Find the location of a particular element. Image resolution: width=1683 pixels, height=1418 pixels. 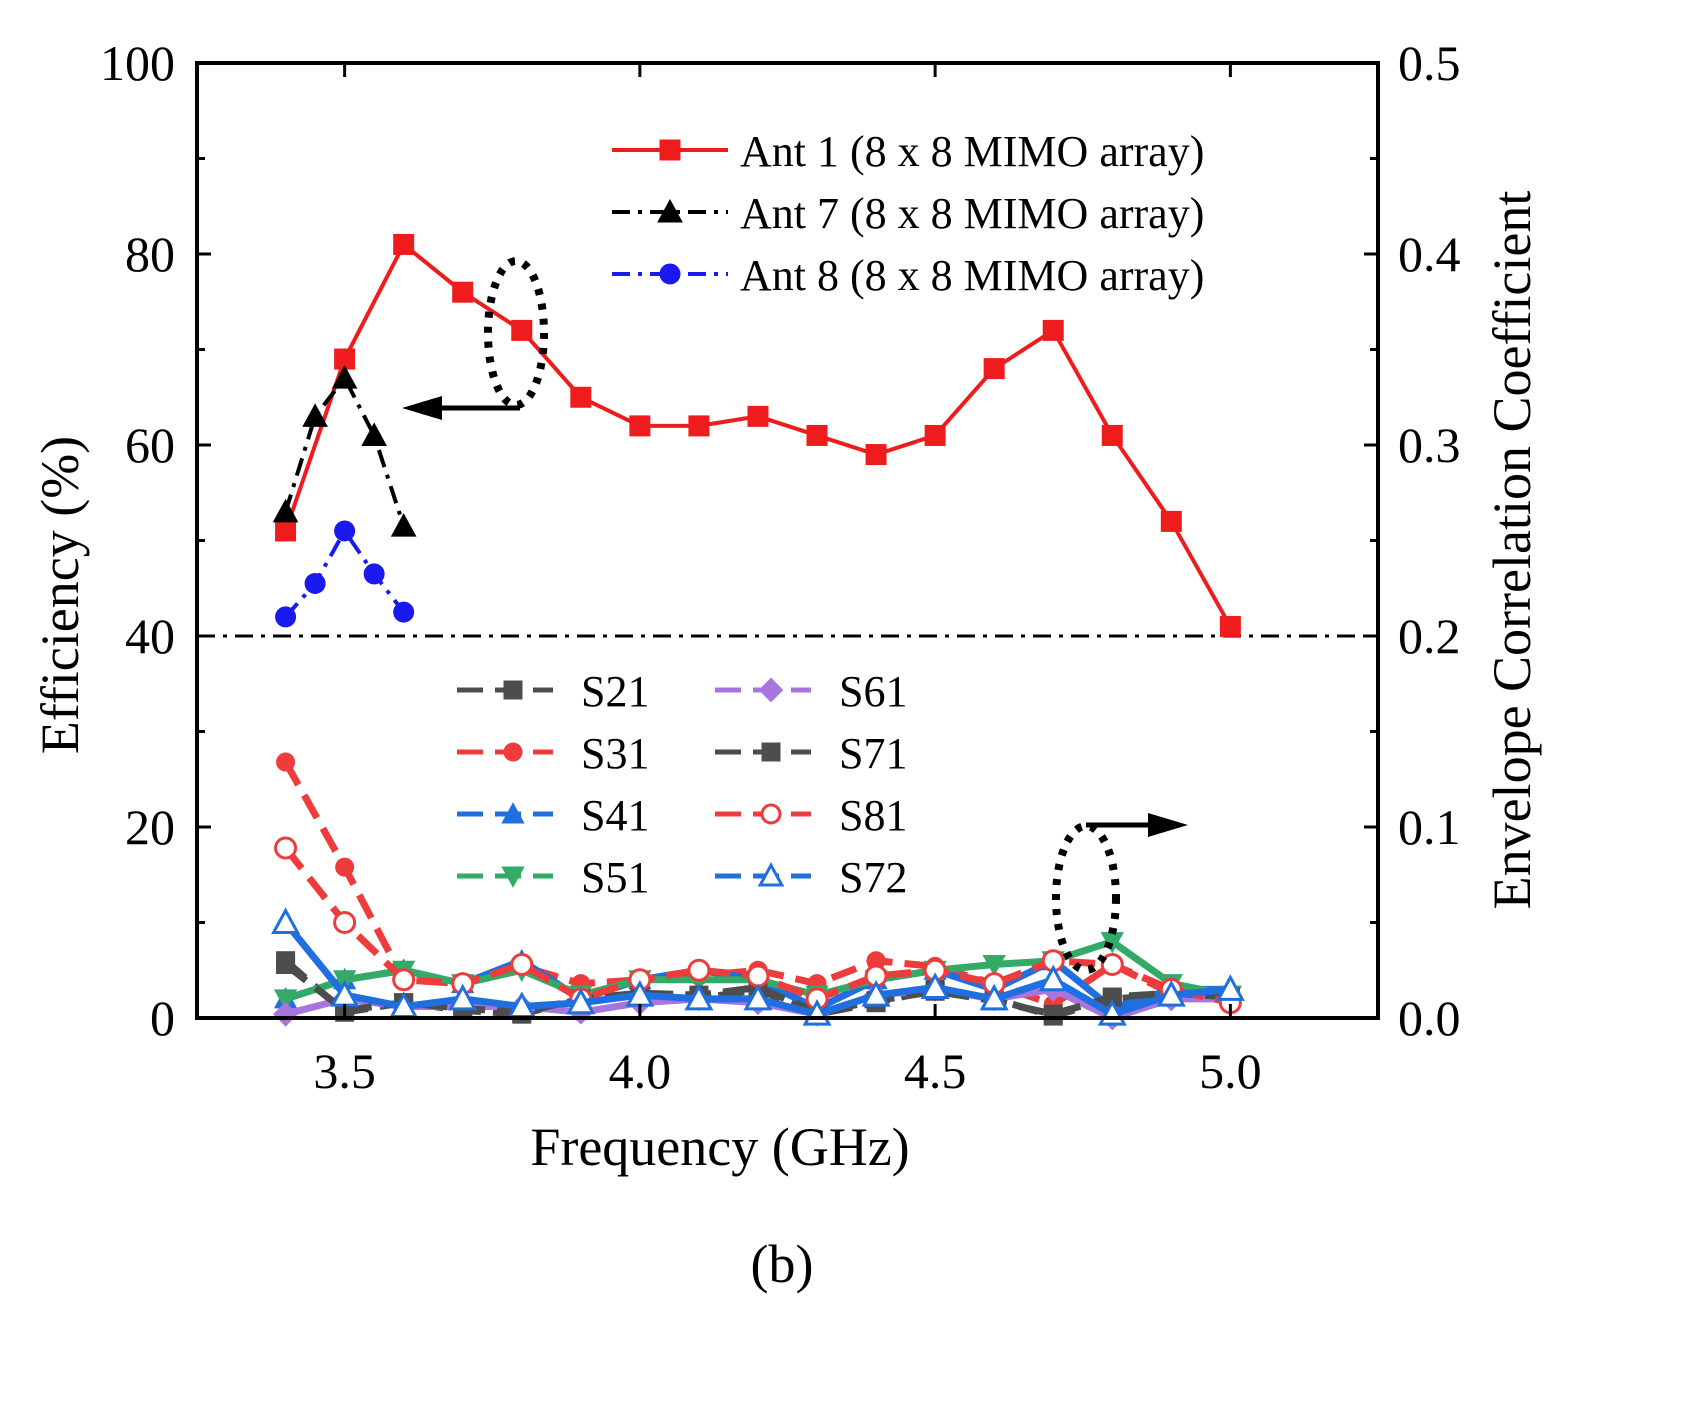

legend-entry: S71 is located at coordinates (811, 753).